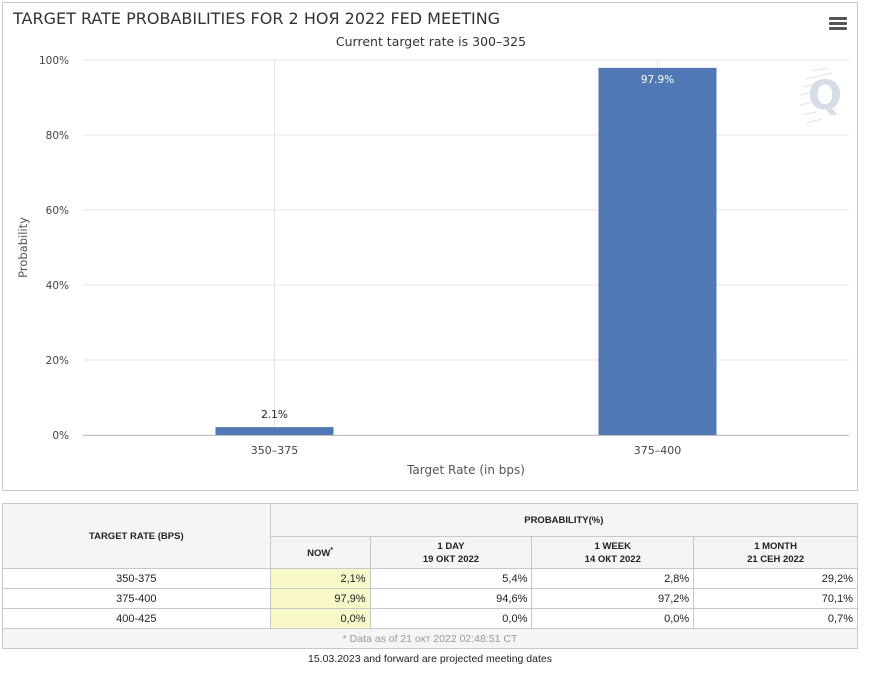 Image resolution: width=873 pixels, height=679 pixels. I want to click on now-cell: 97,9%, so click(320, 598).